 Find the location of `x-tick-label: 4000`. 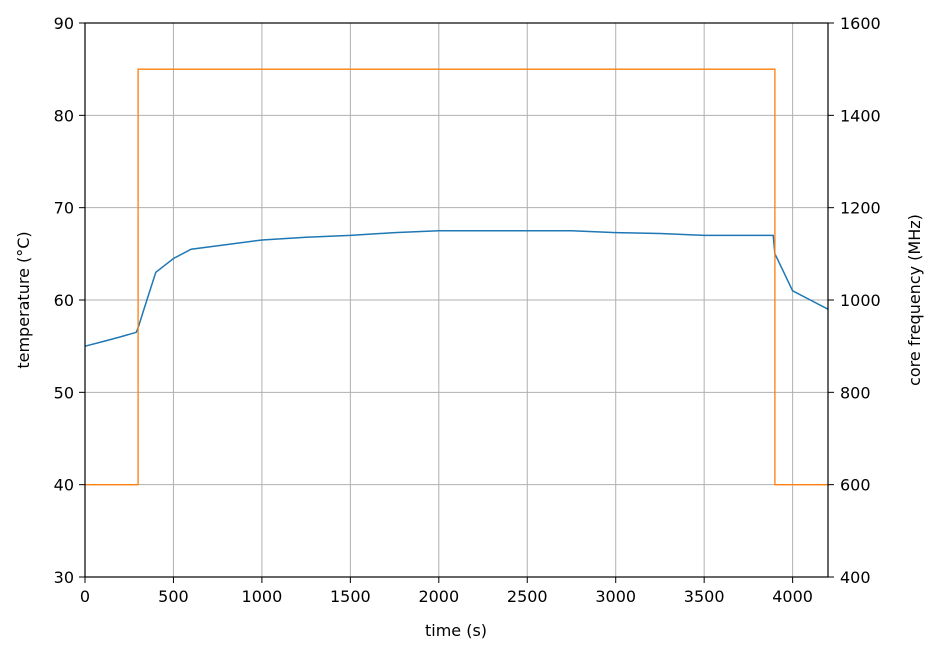

x-tick-label: 4000 is located at coordinates (792, 596).